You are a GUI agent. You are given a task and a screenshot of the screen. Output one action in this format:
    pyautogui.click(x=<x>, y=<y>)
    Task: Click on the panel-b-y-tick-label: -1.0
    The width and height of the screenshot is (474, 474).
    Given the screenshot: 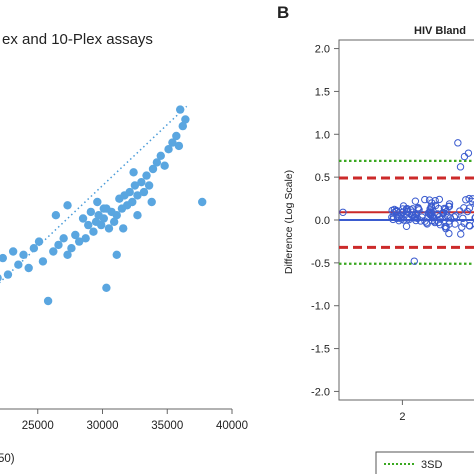 What is the action you would take?
    pyautogui.click(x=320, y=307)
    